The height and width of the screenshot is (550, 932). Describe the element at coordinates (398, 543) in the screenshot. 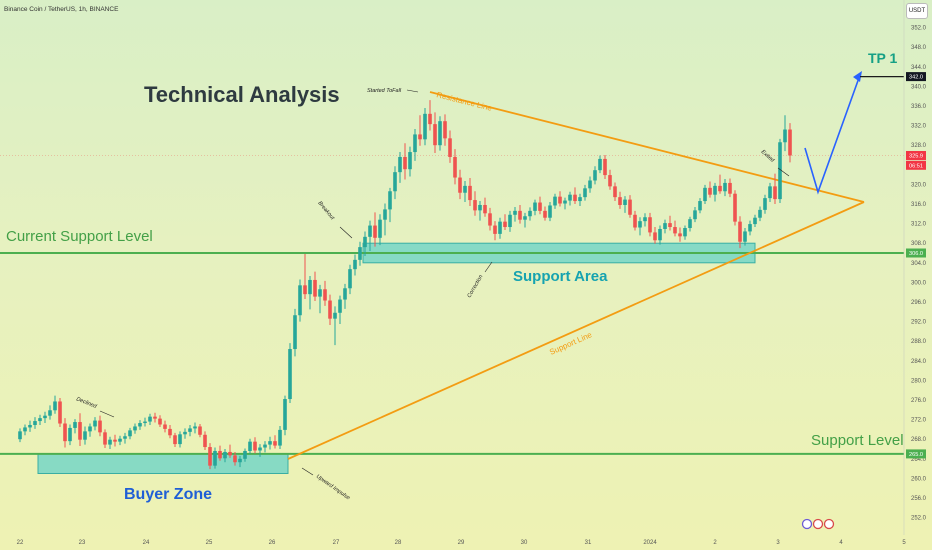

I see `x-tick-label: 28` at that location.